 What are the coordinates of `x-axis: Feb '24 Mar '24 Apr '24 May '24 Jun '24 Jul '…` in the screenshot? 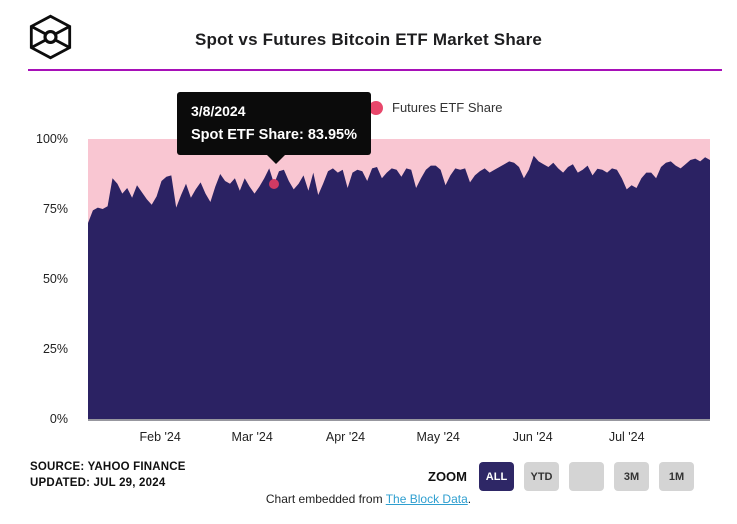 It's located at (399, 439).